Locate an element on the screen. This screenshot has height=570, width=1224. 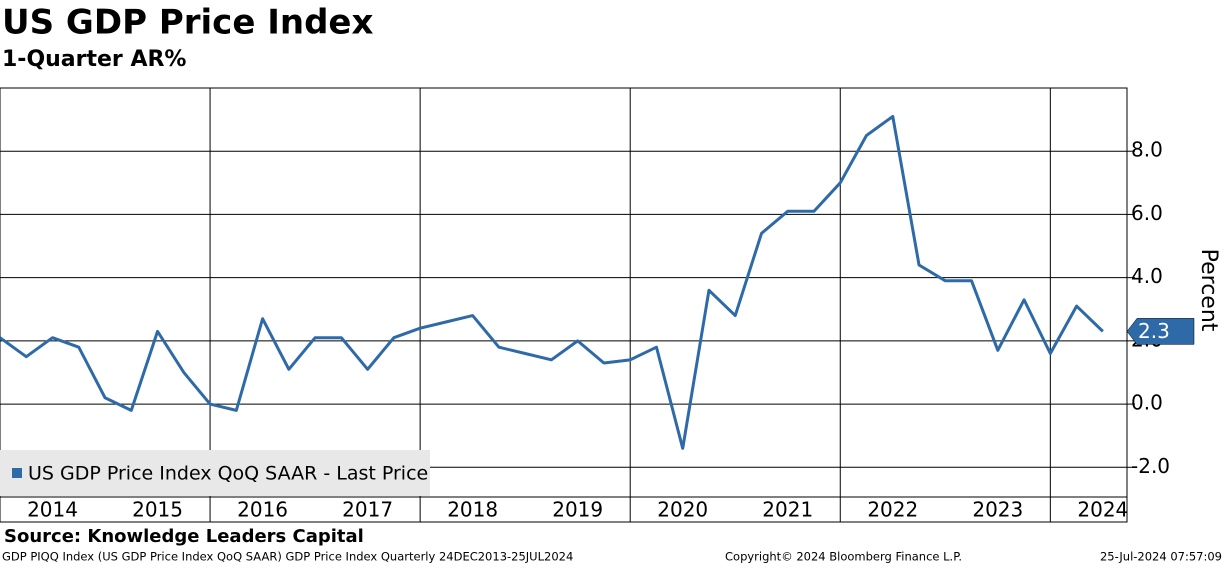
x-tick-label: 2014 is located at coordinates (52, 510).